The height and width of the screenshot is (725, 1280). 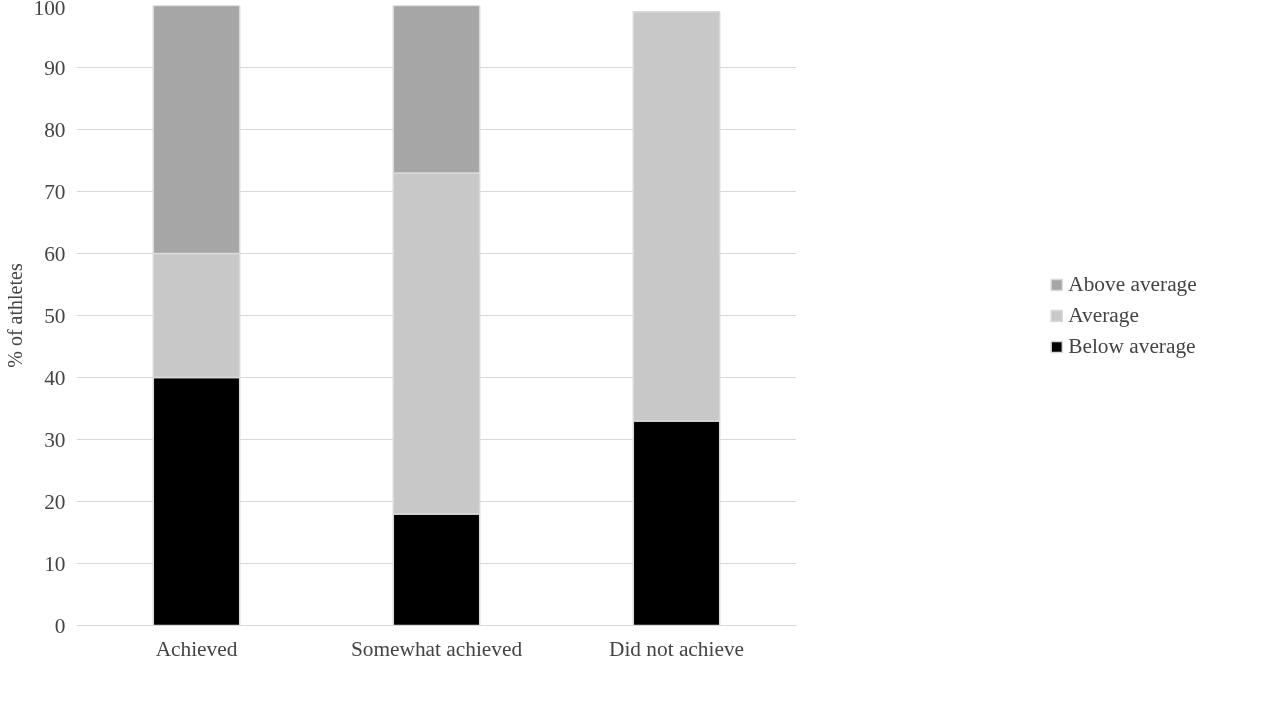 What do you see at coordinates (1103, 315) in the screenshot?
I see `legend-label: Average` at bounding box center [1103, 315].